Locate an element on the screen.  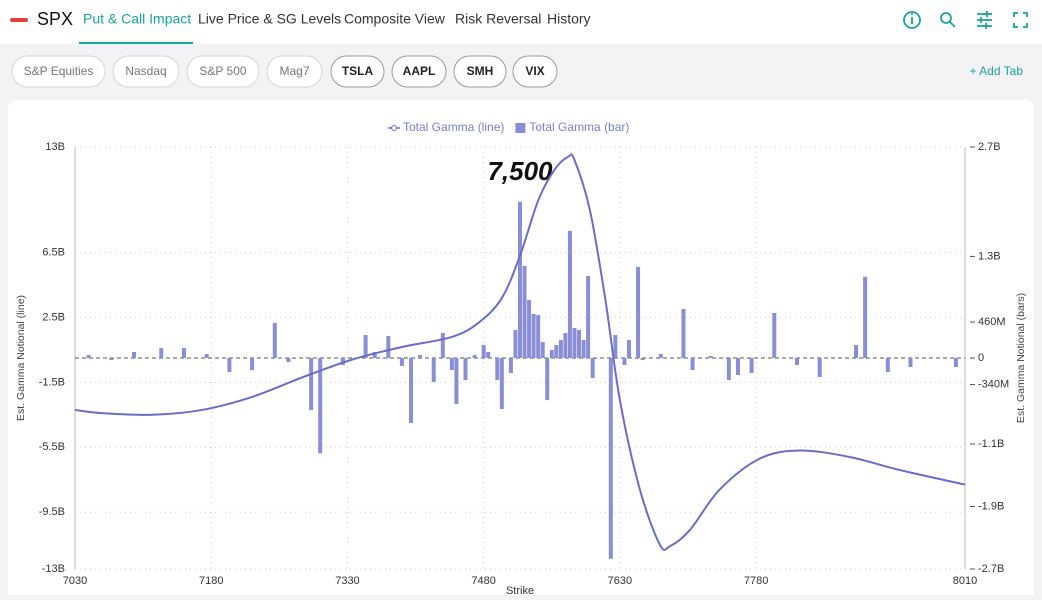
active-tab-underline is located at coordinates (136, 43).